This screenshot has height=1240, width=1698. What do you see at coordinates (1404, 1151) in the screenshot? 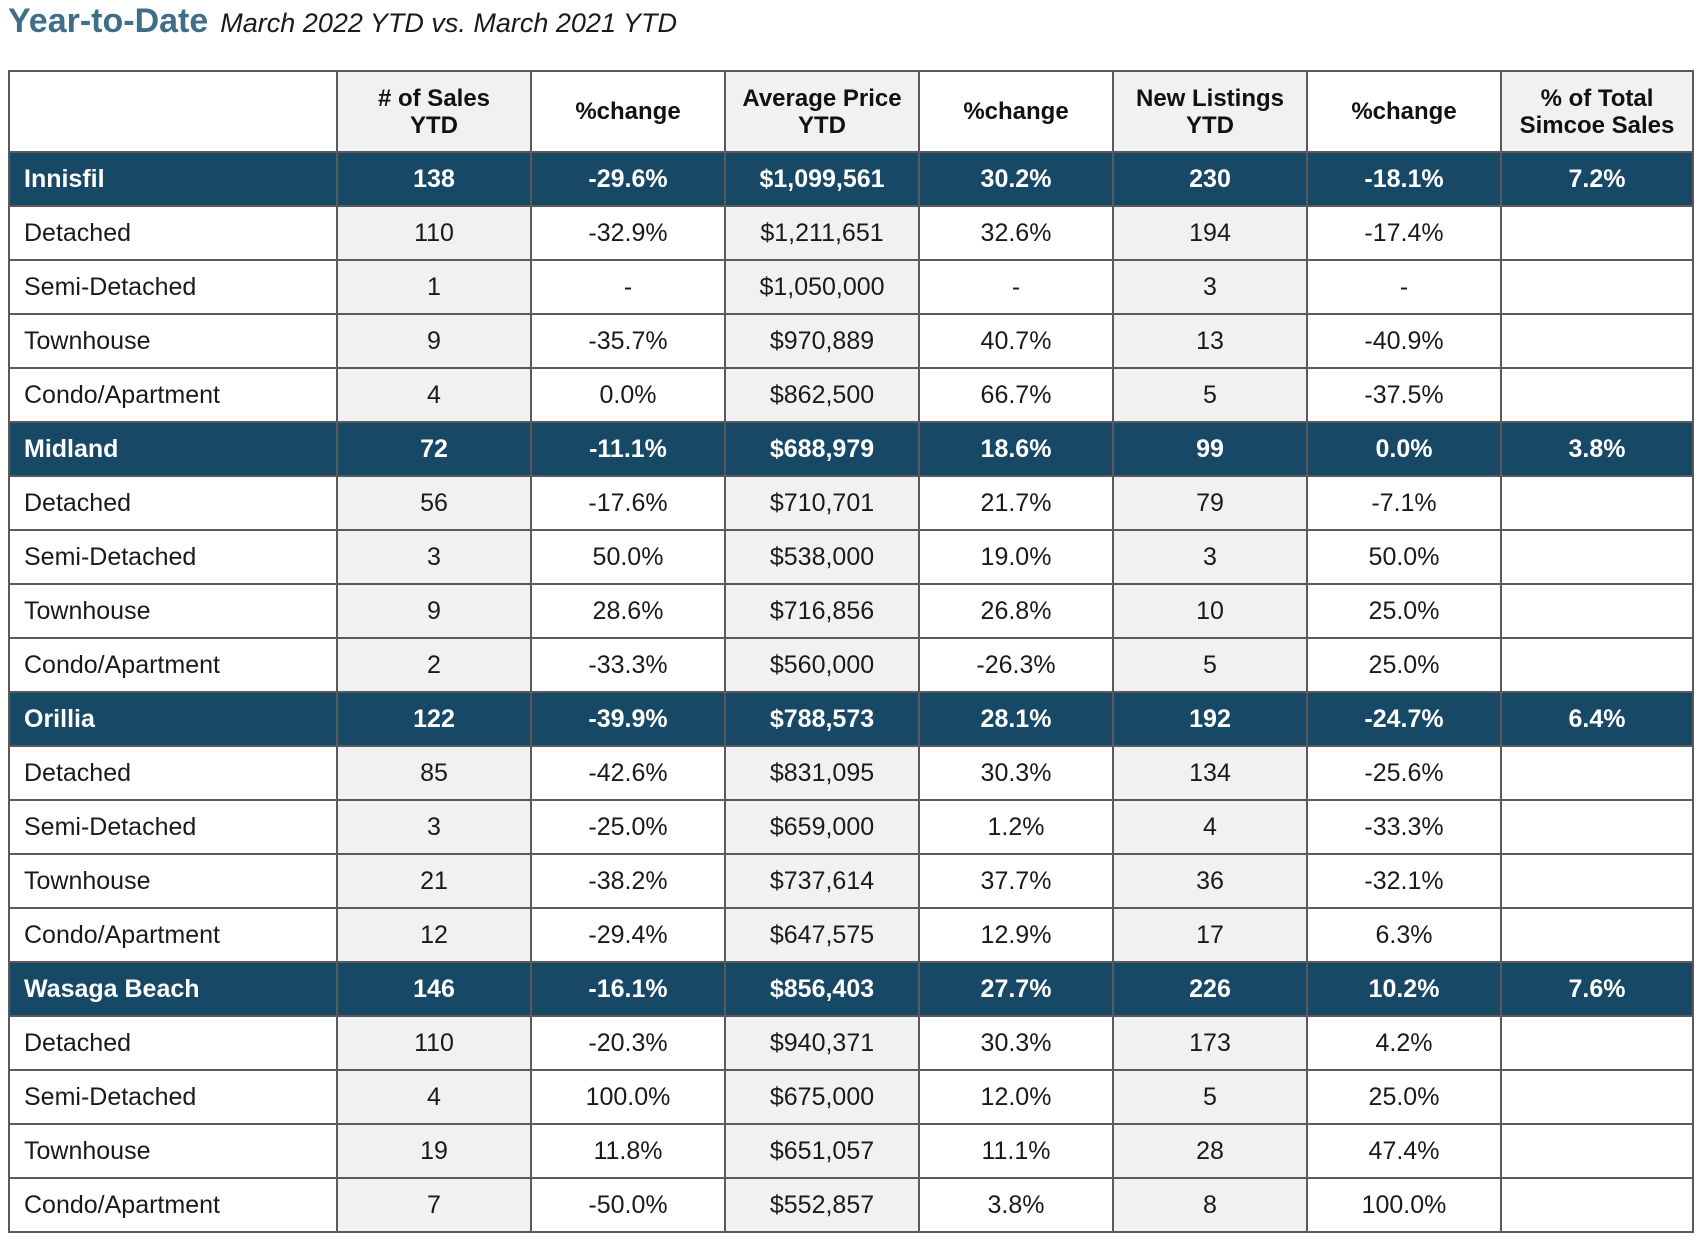
I see `cell-listings-change: 47.4%` at bounding box center [1404, 1151].